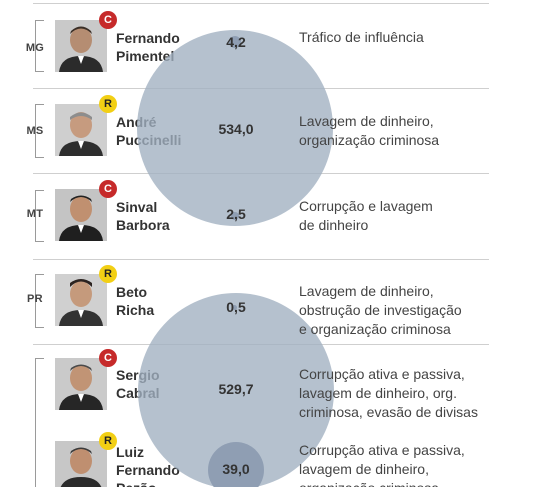 The height and width of the screenshot is (487, 541). I want to click on politician-name: Beto Richa, so click(135, 301).